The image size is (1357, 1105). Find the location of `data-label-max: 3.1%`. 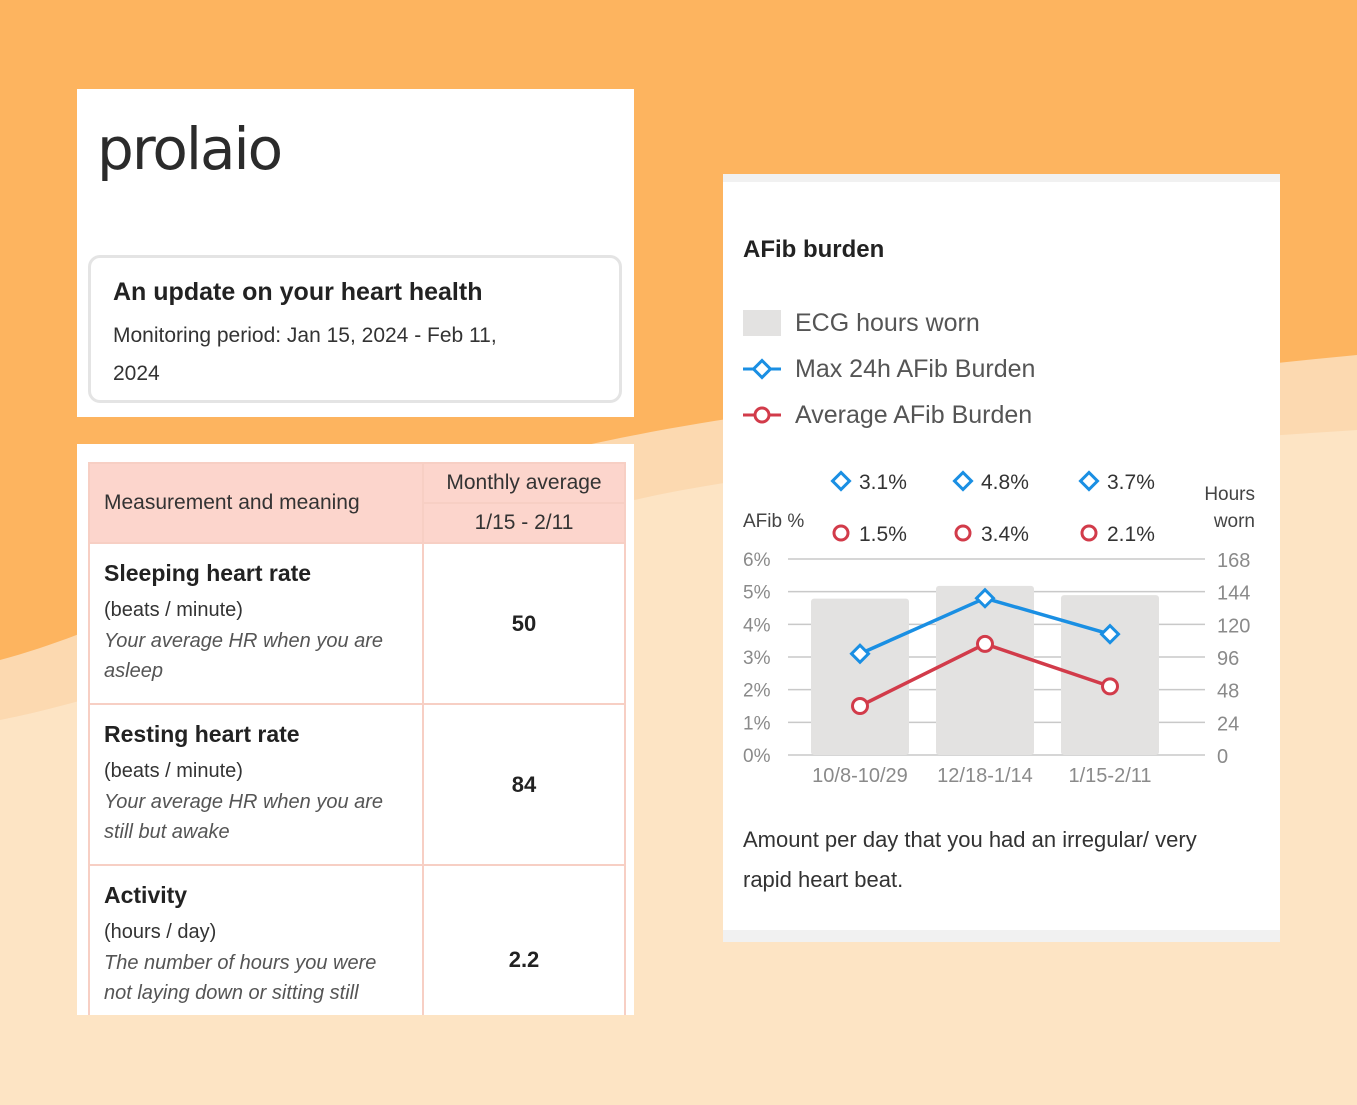

data-label-max: 3.1% is located at coordinates (883, 482).